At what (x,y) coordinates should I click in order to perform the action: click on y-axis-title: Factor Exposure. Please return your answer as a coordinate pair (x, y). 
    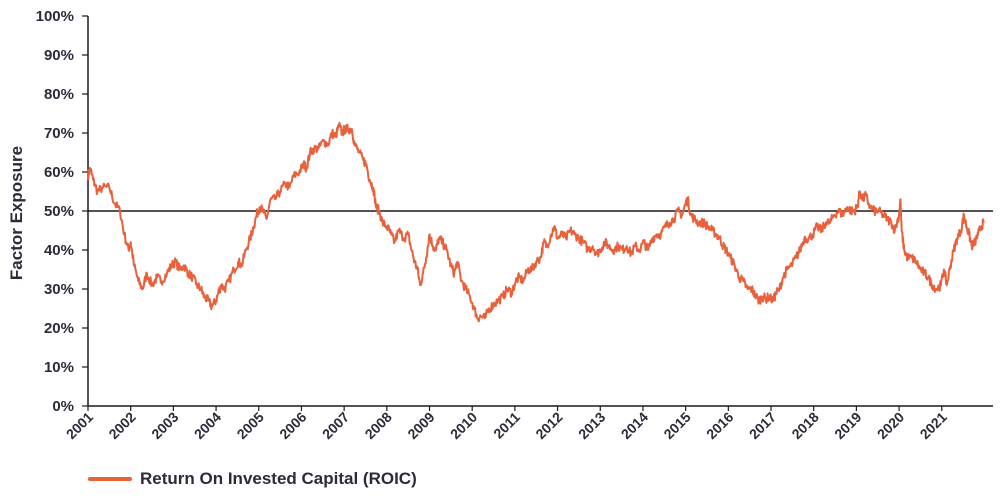
    Looking at the image, I should click on (16, 213).